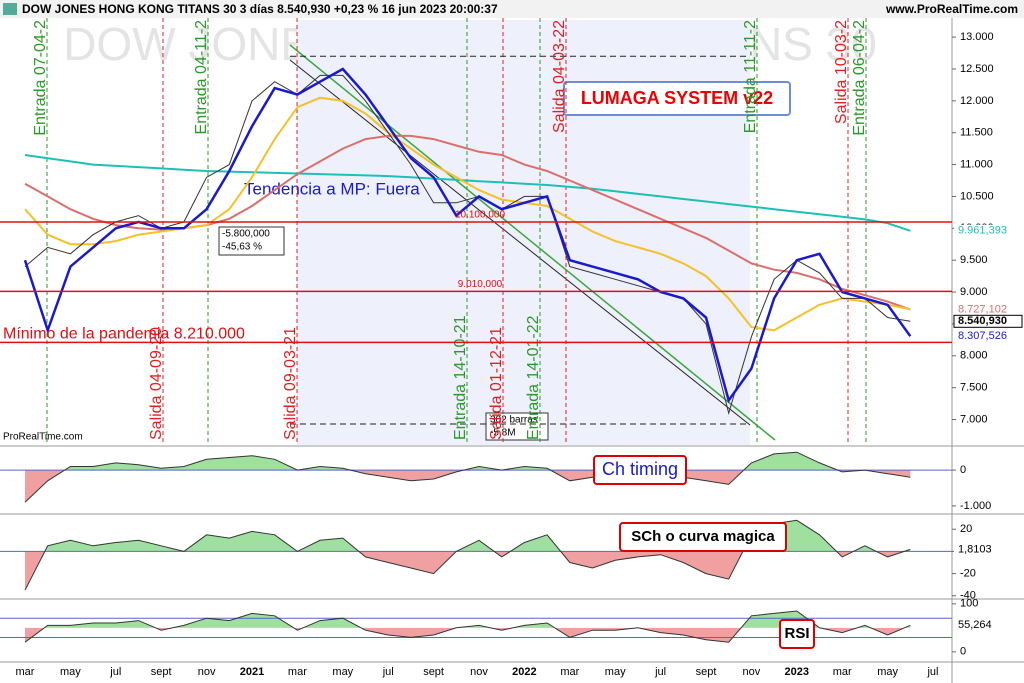 The image size is (1024, 683). I want to click on system-box, so click(677, 98).